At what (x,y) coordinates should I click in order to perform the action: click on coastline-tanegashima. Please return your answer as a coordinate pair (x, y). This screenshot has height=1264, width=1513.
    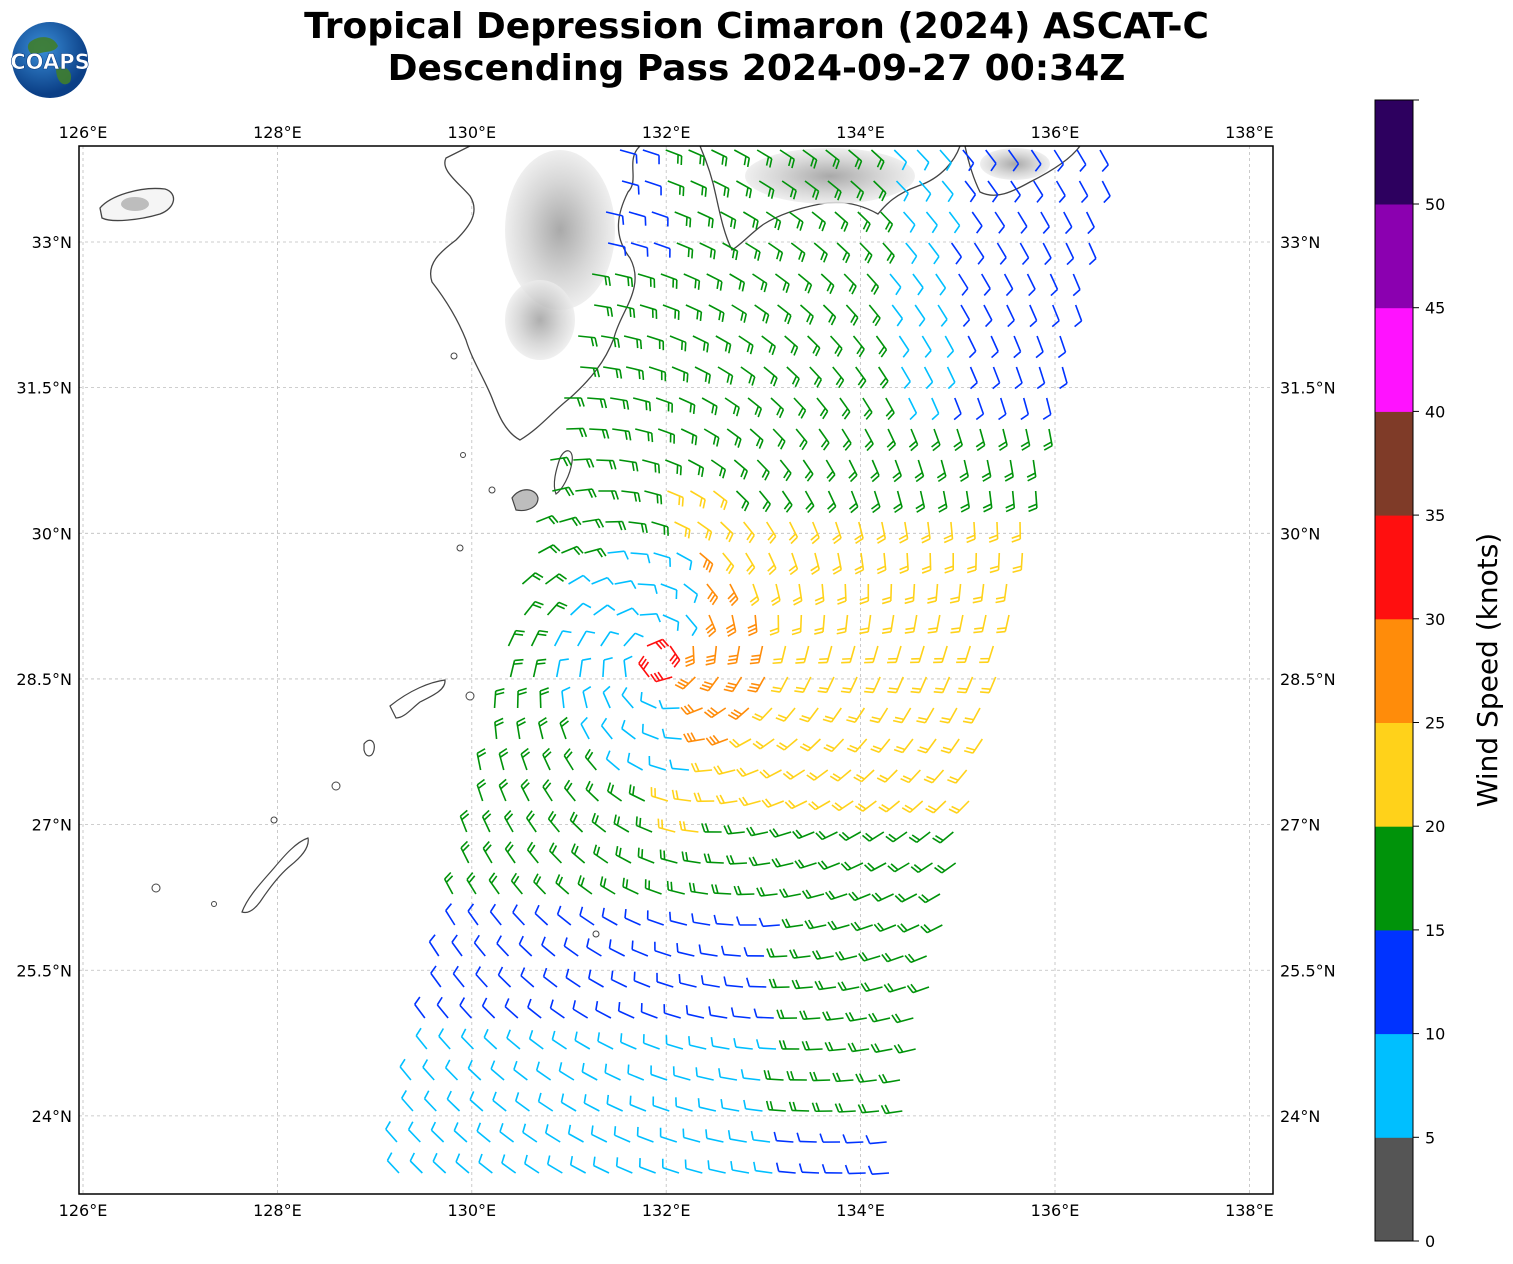
    Looking at the image, I should click on (563, 472).